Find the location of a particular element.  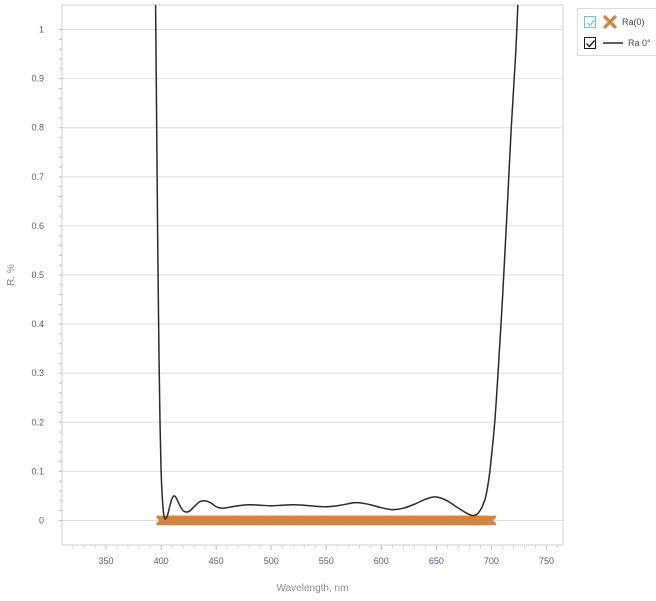

legend-item-ra-0deg: Ra 0° is located at coordinates (617, 43).